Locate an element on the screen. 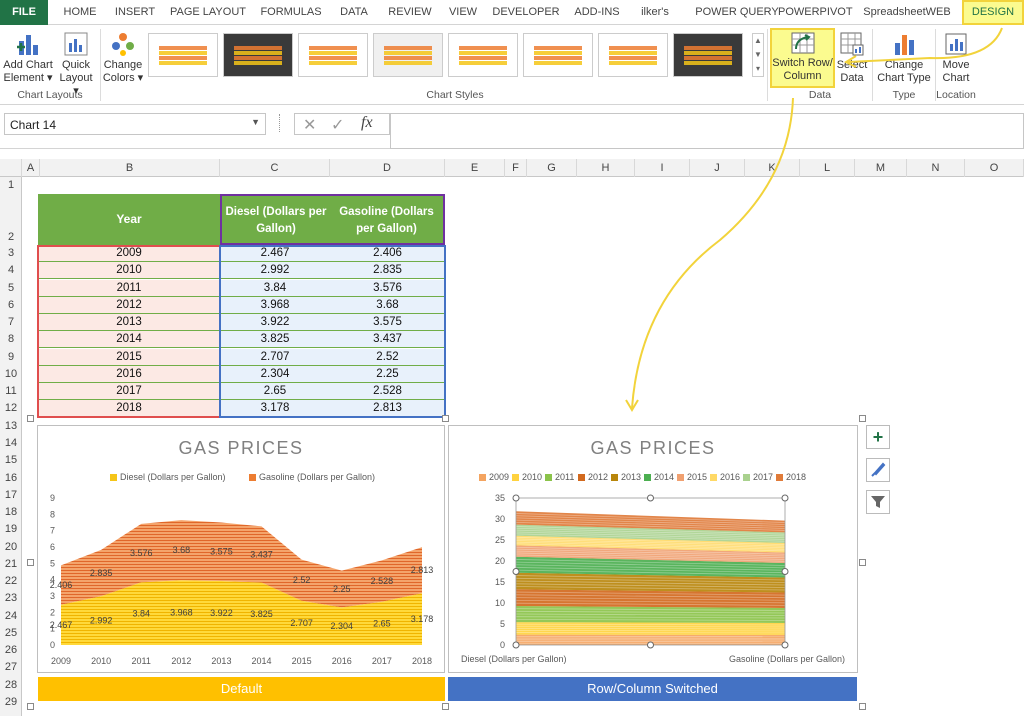 Image resolution: width=1024 pixels, height=716 pixels. row-header-29: 29 is located at coordinates (11, 702).